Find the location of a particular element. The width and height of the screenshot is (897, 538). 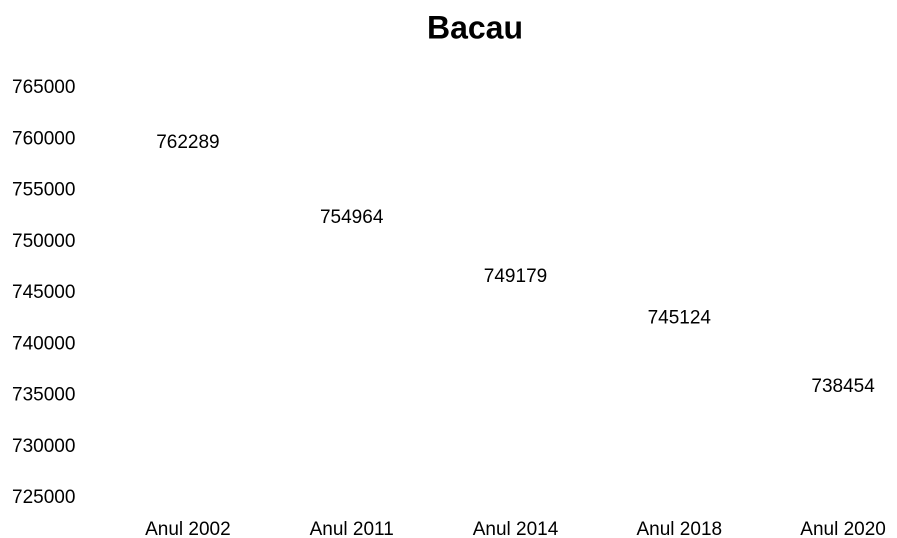

data-label: 738454 is located at coordinates (843, 386).